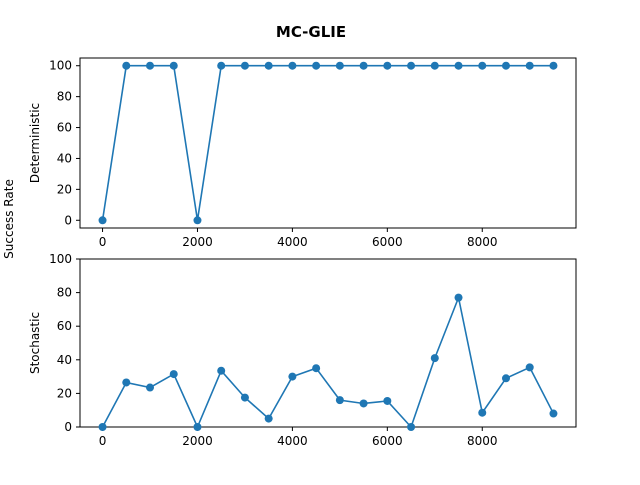 The height and width of the screenshot is (485, 640). What do you see at coordinates (292, 441) in the screenshot?
I see `stochastic-x-tick-label: 4000` at bounding box center [292, 441].